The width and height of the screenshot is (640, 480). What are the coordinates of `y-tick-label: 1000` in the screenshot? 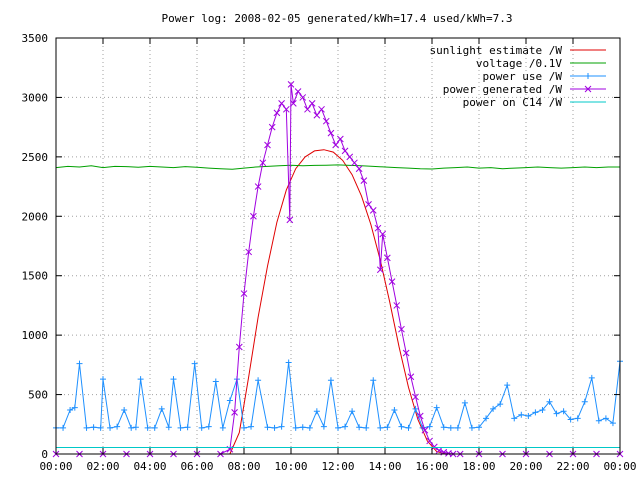 It's located at (35, 335).